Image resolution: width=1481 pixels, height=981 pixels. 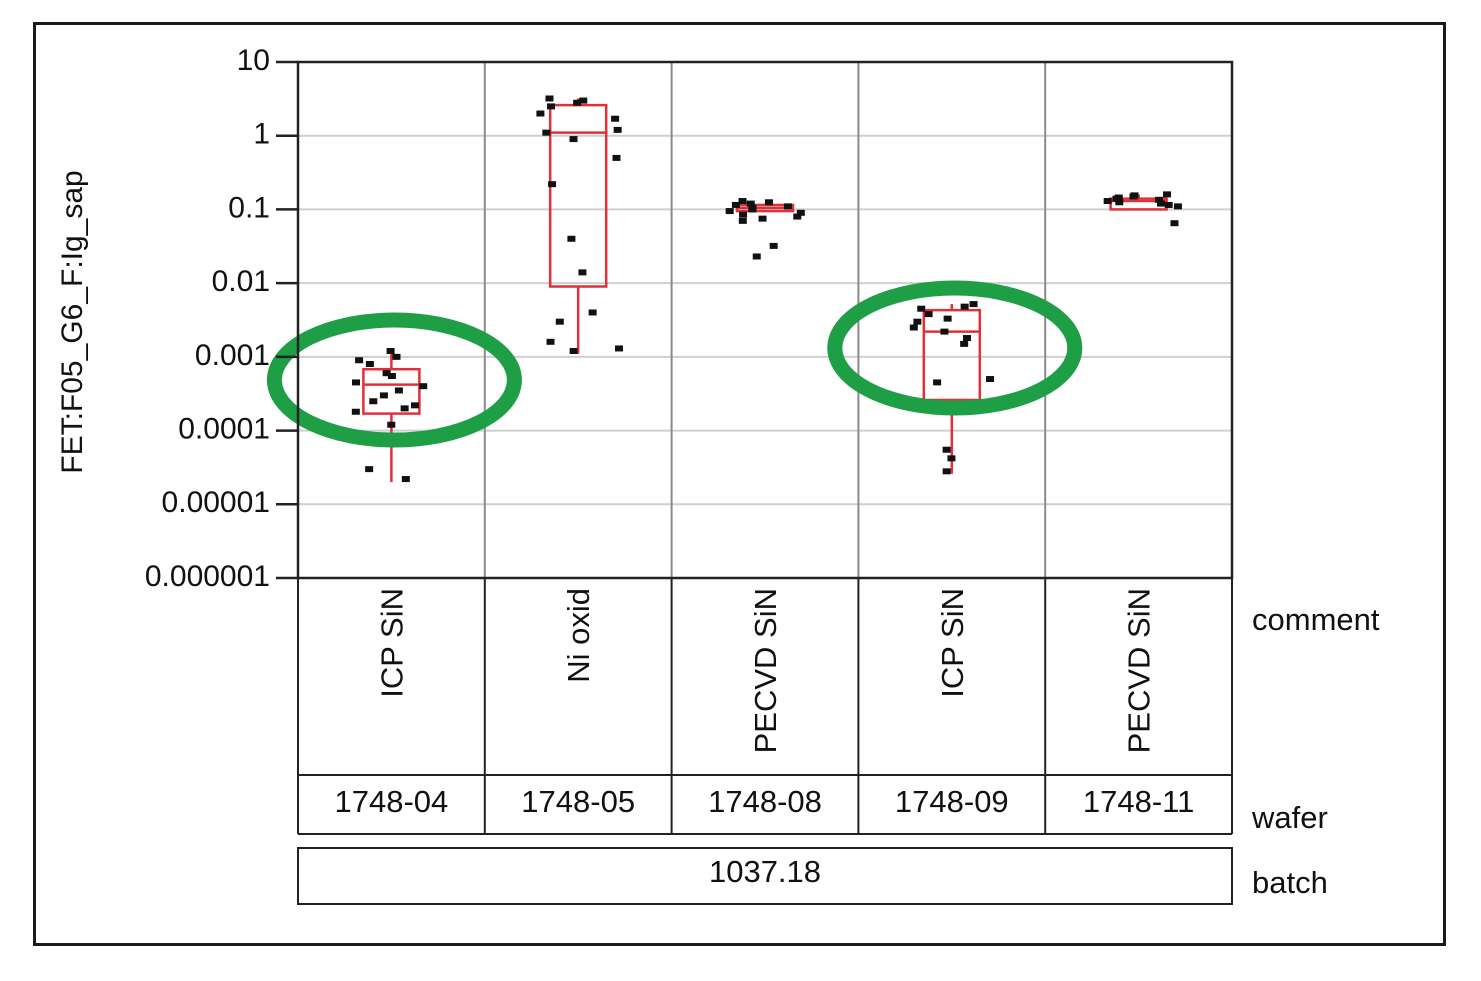 What do you see at coordinates (578, 635) in the screenshot?
I see `comment-label: Ni oxid` at bounding box center [578, 635].